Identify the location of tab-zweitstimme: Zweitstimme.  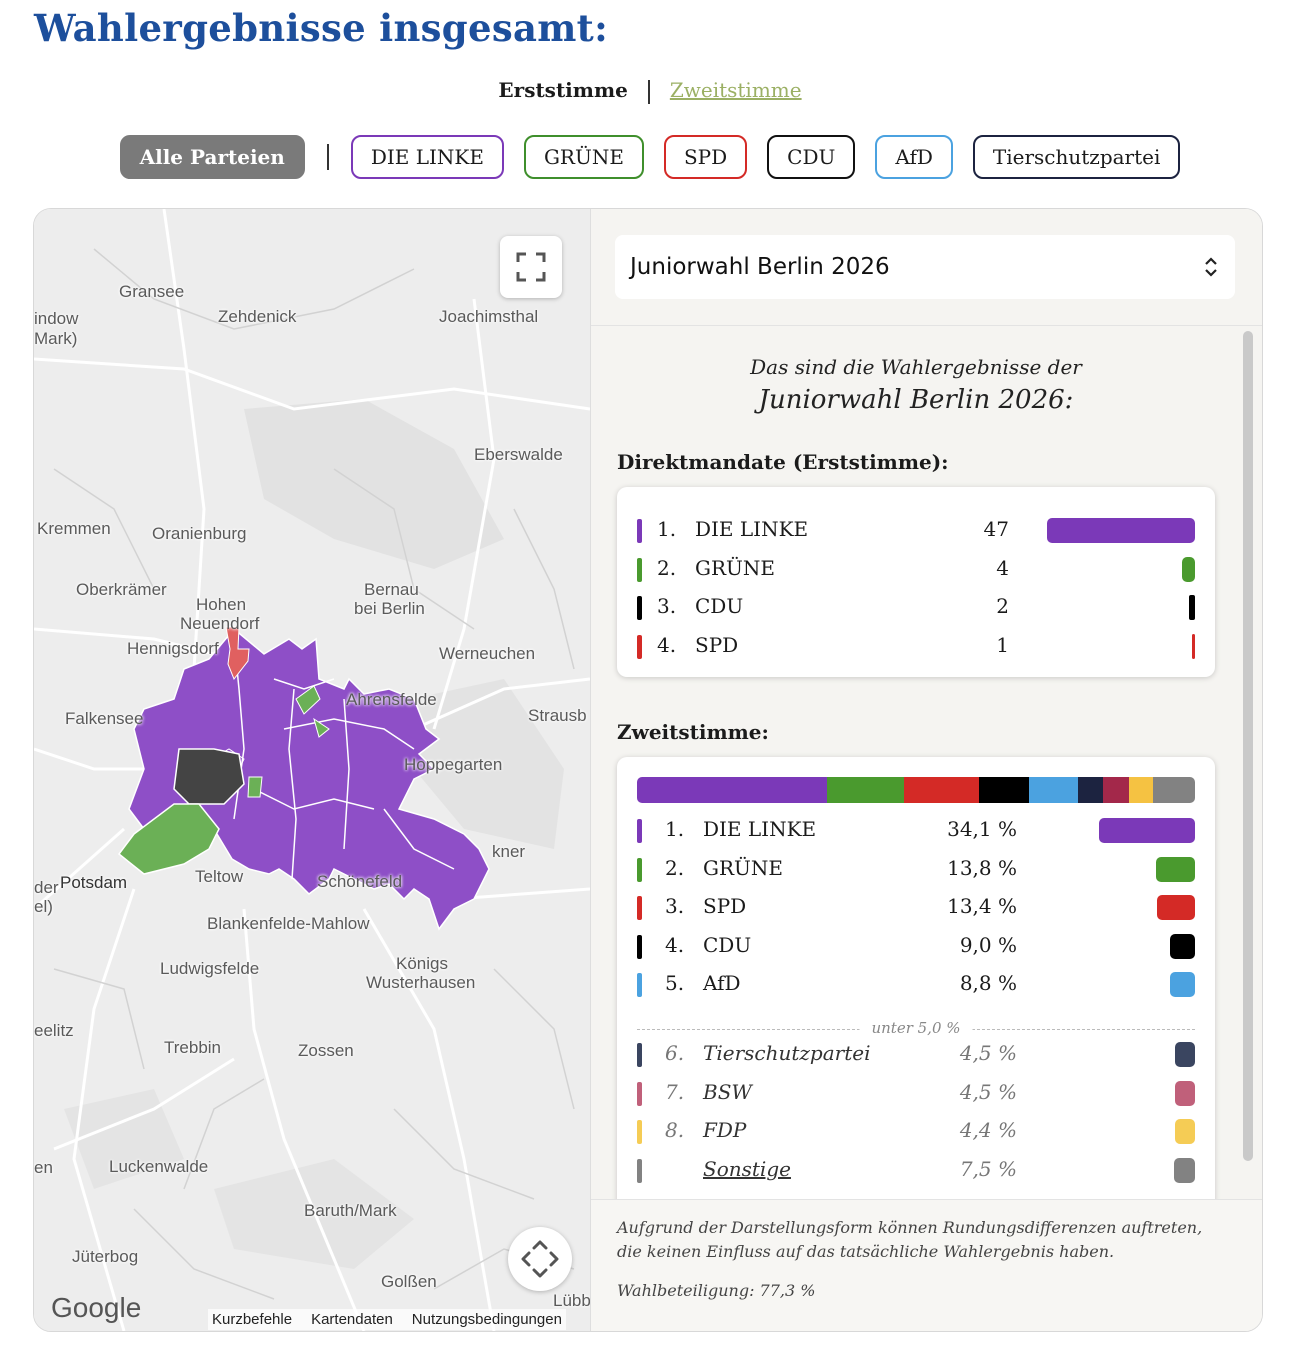
(735, 90).